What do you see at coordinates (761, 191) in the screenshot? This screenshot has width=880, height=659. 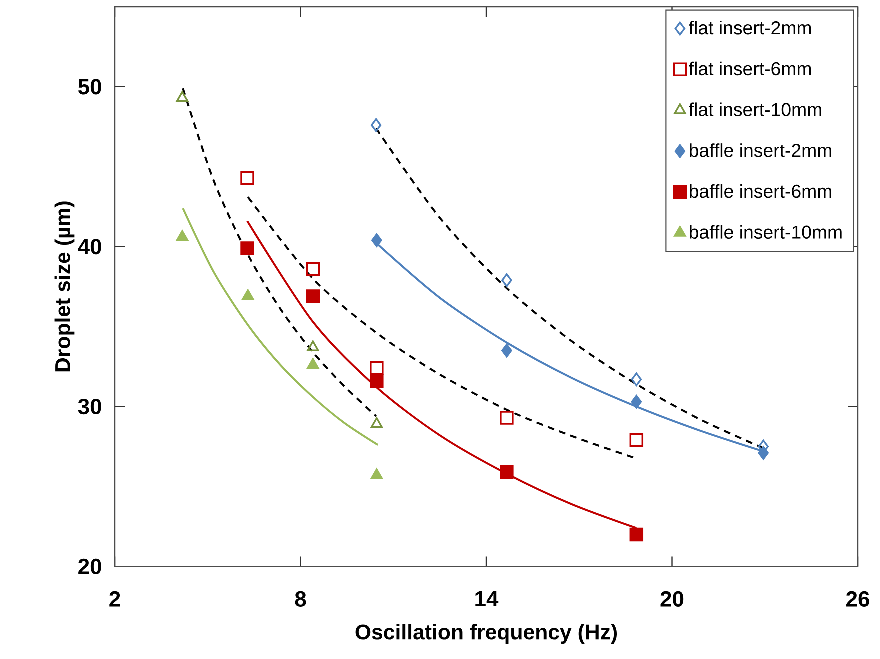 I see `legend-label: baffle insert-6mm` at bounding box center [761, 191].